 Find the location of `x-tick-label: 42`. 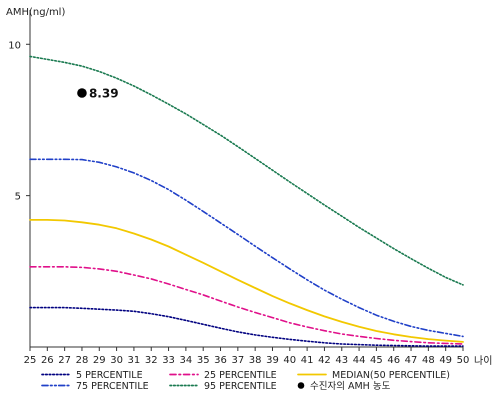

x-tick-label: 42 is located at coordinates (324, 360).